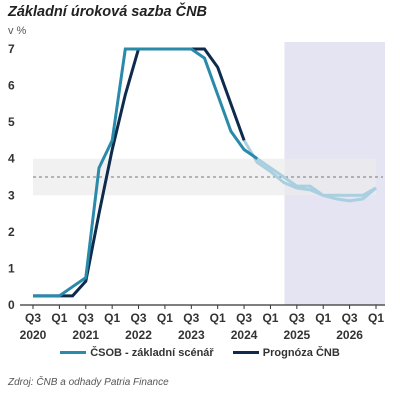  Describe the element at coordinates (73, 352) in the screenshot. I see `legend-swatch-csob` at that location.